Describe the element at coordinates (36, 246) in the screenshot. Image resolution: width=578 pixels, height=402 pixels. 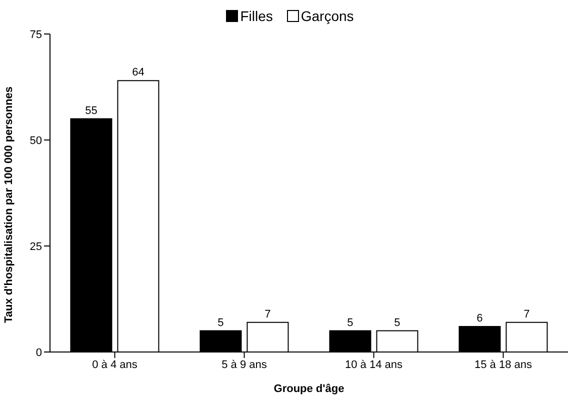
I see `y-tick-label: 25` at that location.